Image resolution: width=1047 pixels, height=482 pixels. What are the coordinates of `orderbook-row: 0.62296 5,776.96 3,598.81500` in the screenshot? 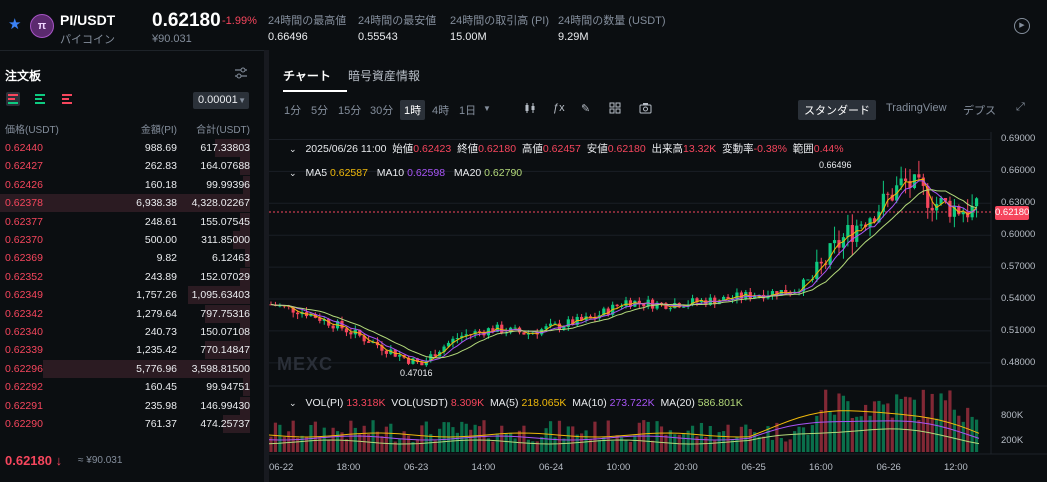 It's located at (132, 368).